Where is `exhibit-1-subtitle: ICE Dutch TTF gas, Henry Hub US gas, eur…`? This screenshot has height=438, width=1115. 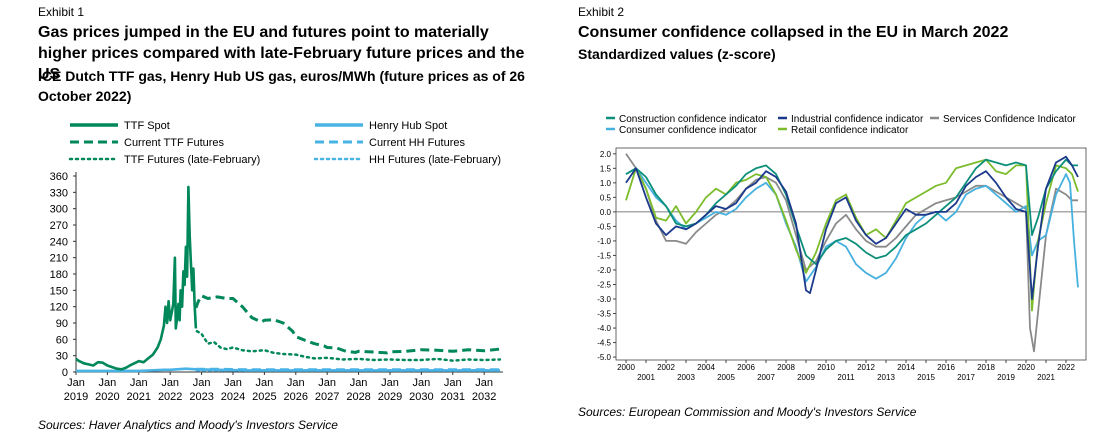
exhibit-1-subtitle: ICE Dutch TTF gas, Henry Hub US gas, eur… is located at coordinates (281, 86).